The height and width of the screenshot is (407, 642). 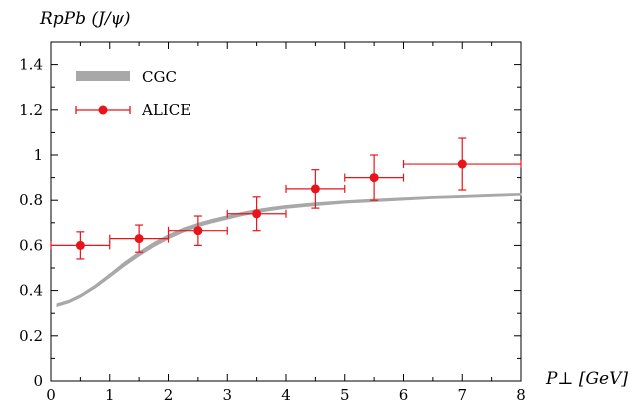 What do you see at coordinates (404, 395) in the screenshot?
I see `x-tick-label: 6` at bounding box center [404, 395].